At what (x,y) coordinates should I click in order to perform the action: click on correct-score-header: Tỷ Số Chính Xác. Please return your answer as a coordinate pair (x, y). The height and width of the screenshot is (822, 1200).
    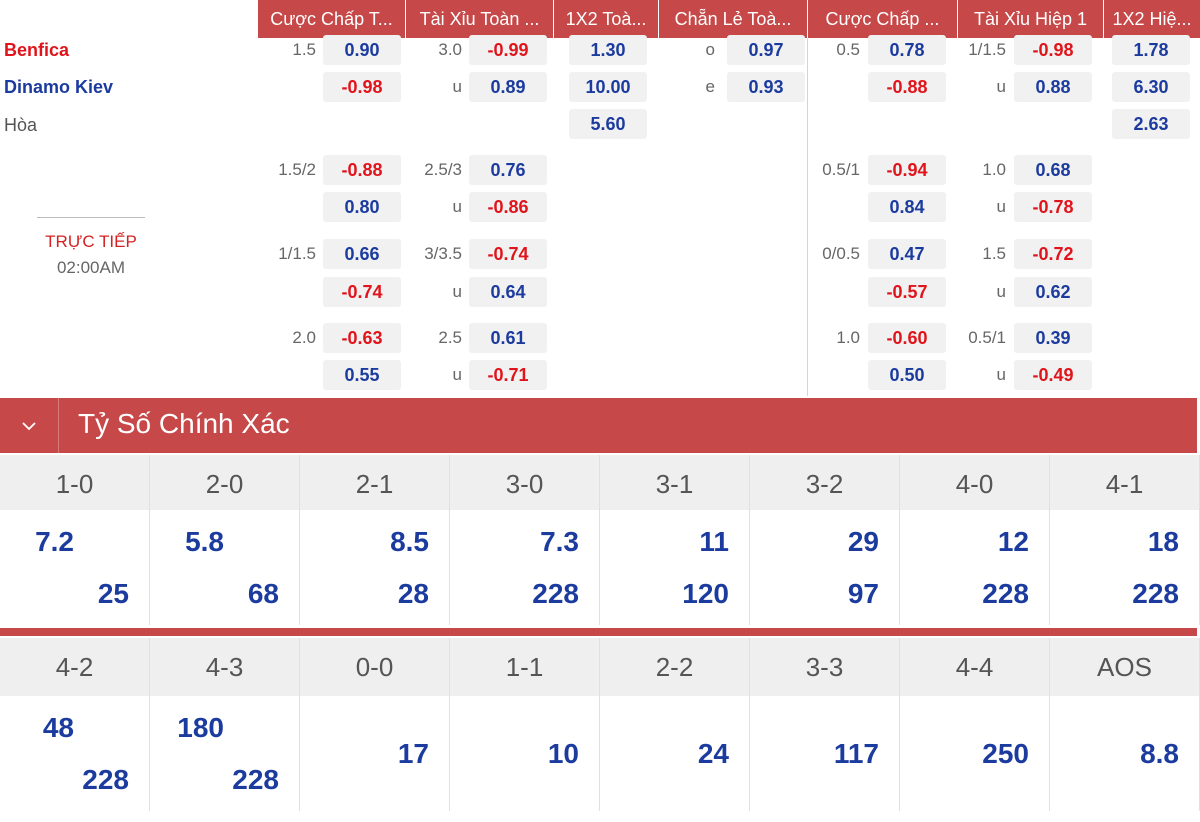
    Looking at the image, I should click on (598, 425).